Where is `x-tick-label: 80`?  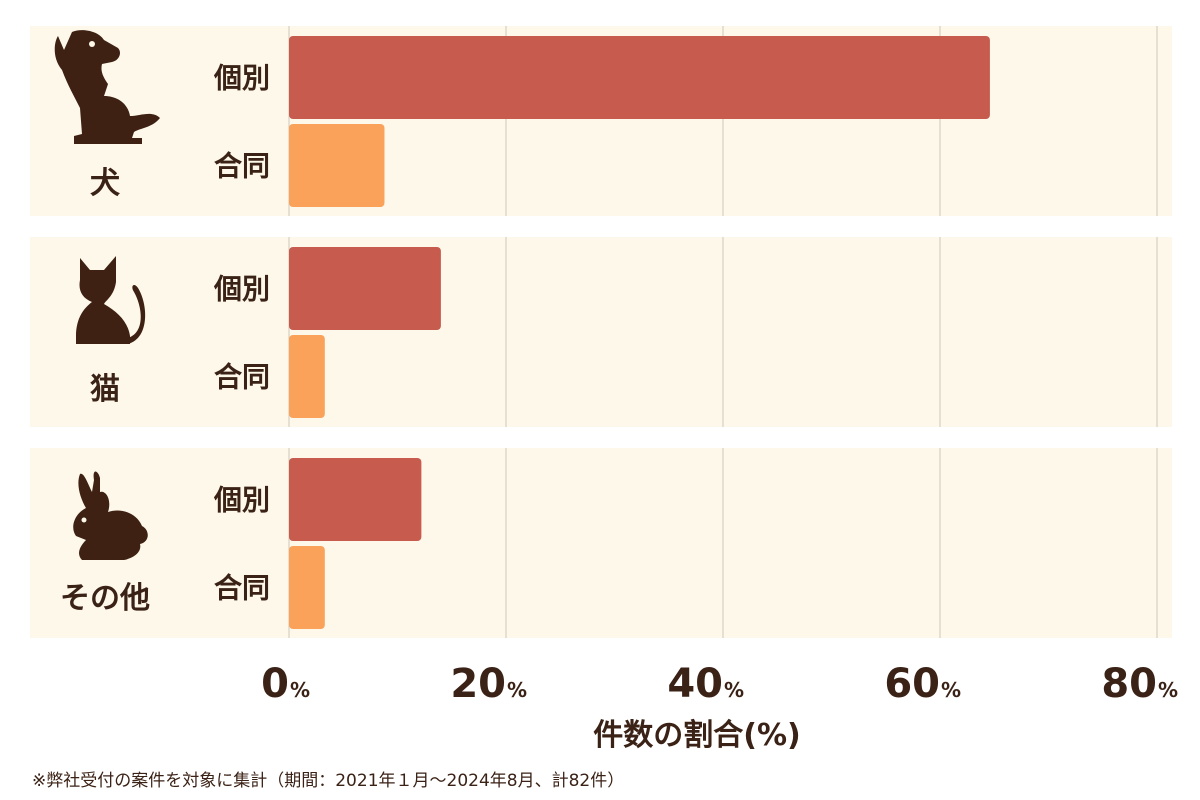 x-tick-label: 80 is located at coordinates (1129, 684).